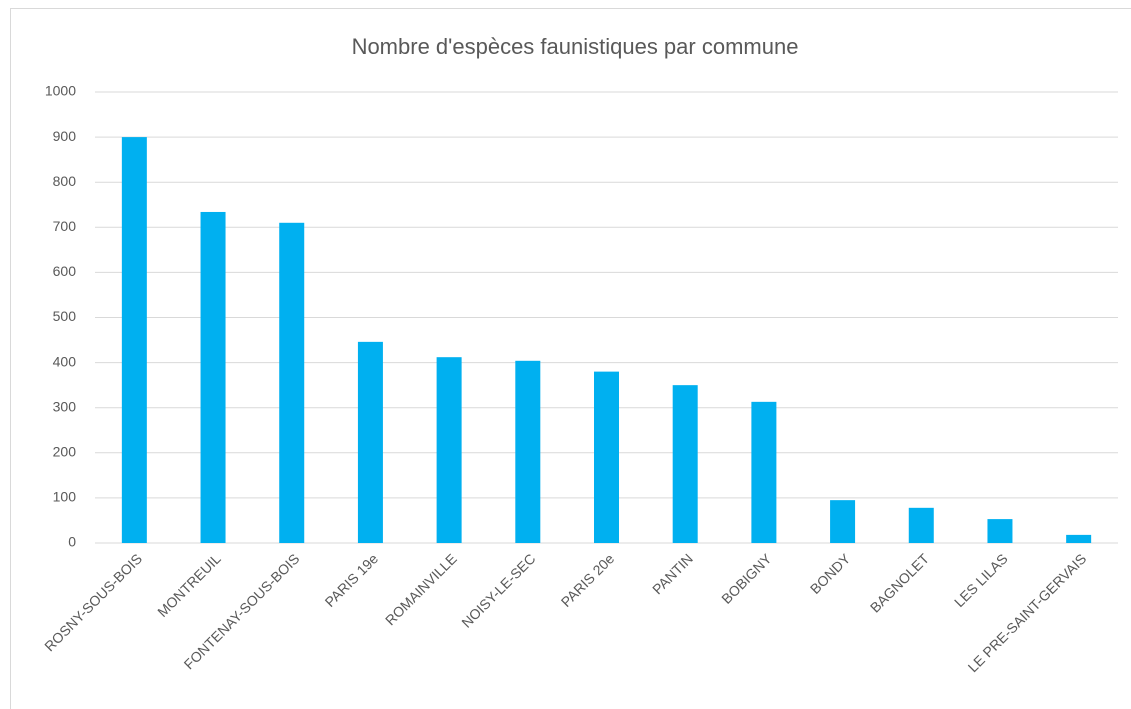 This screenshot has height=709, width=1131. I want to click on y-tick-label: 300, so click(65, 406).